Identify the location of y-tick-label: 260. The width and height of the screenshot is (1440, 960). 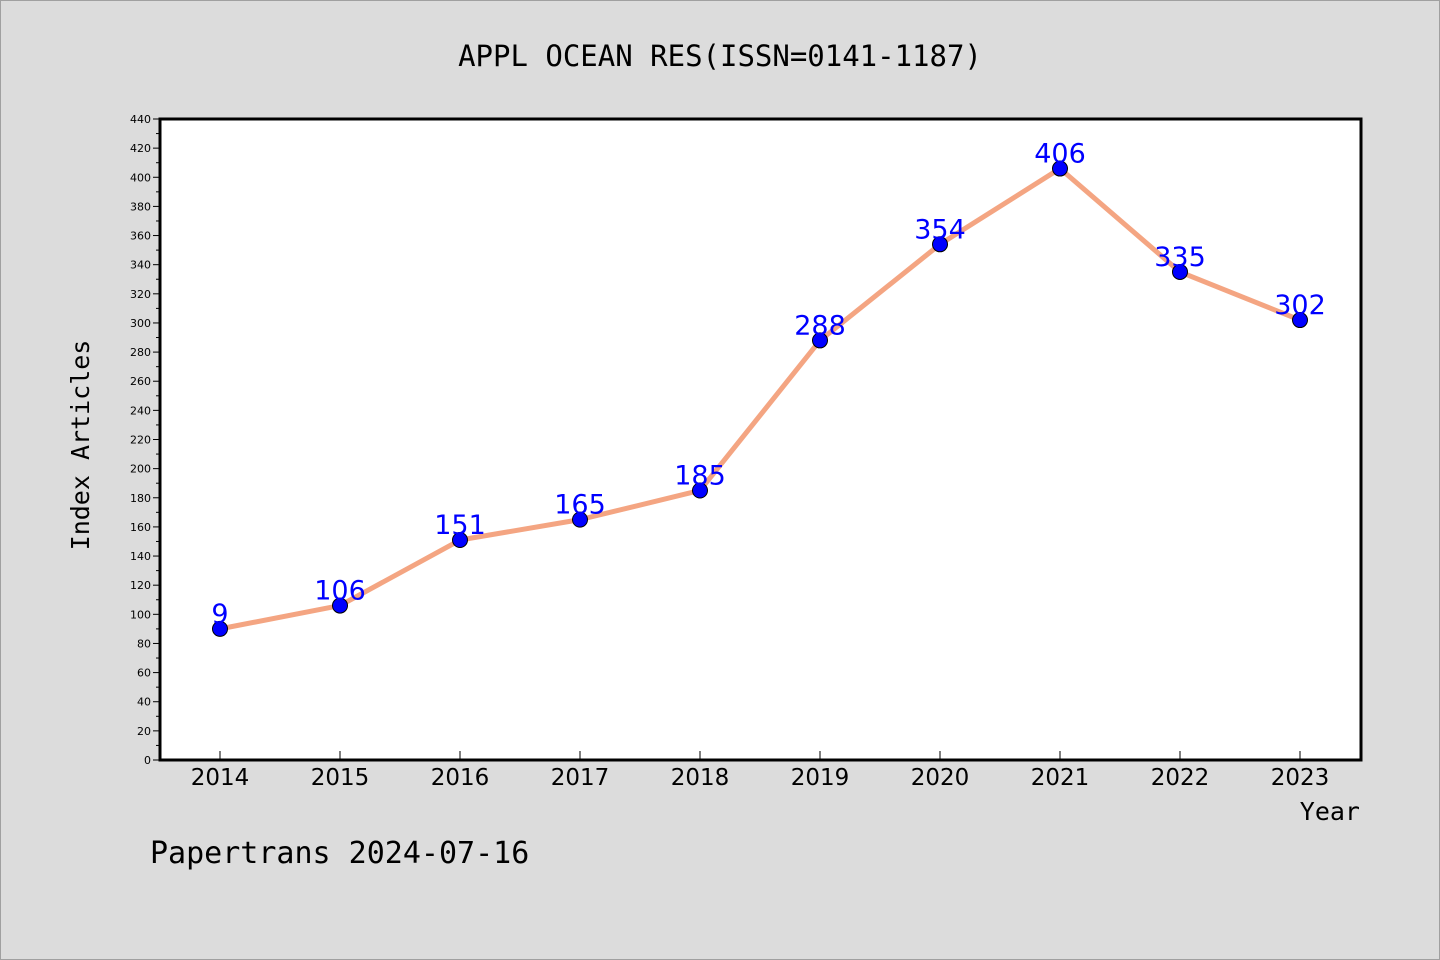
(140, 381).